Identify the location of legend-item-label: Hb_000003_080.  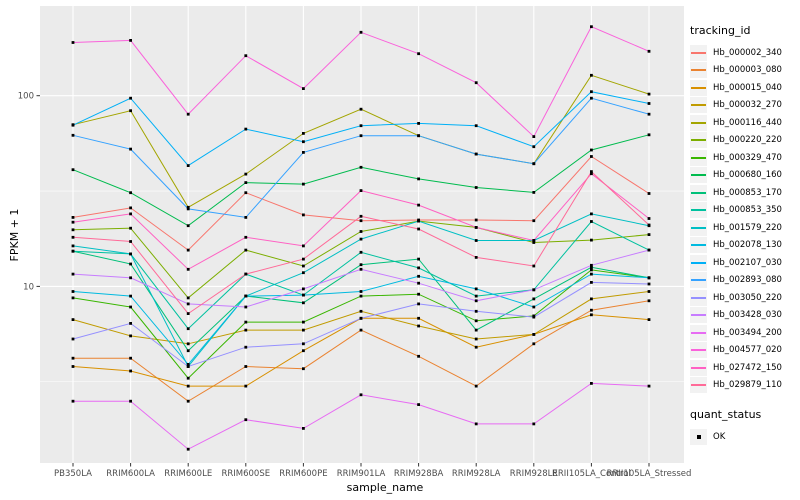
(747, 70).